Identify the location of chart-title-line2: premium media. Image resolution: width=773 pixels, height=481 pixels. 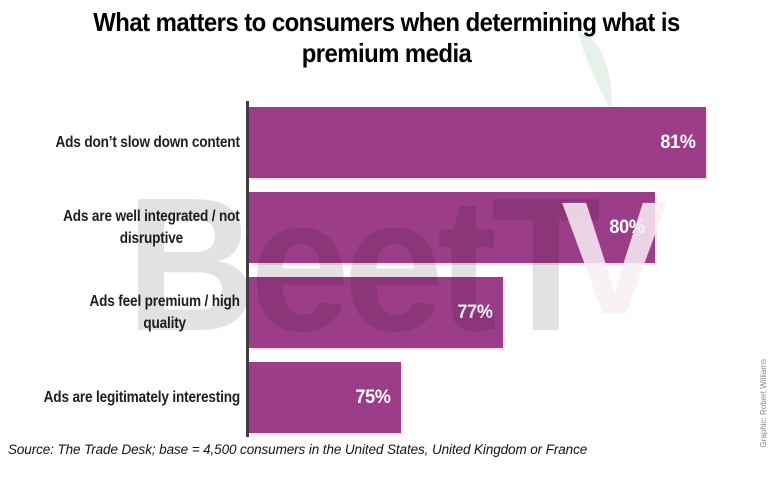
(386, 52).